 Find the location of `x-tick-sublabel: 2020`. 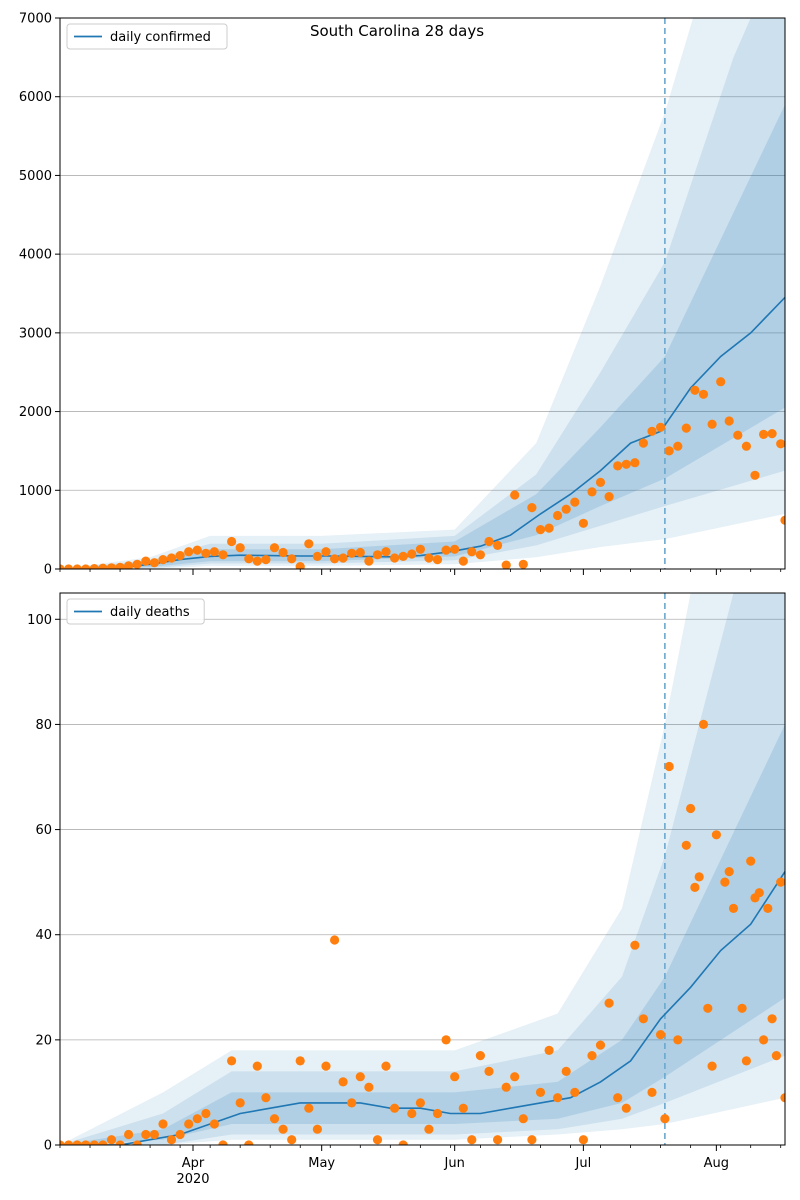

x-tick-sublabel: 2020 is located at coordinates (192, 1179).